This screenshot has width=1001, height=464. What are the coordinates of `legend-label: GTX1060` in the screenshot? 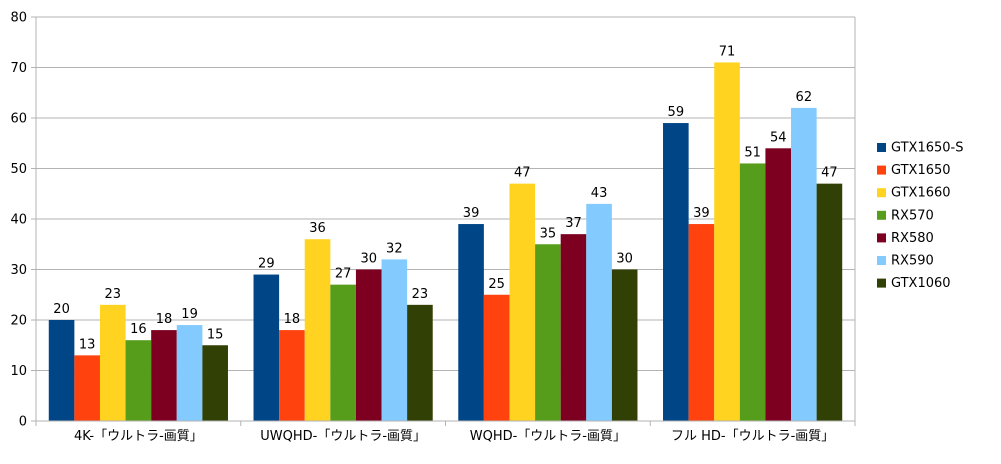 It's located at (921, 283).